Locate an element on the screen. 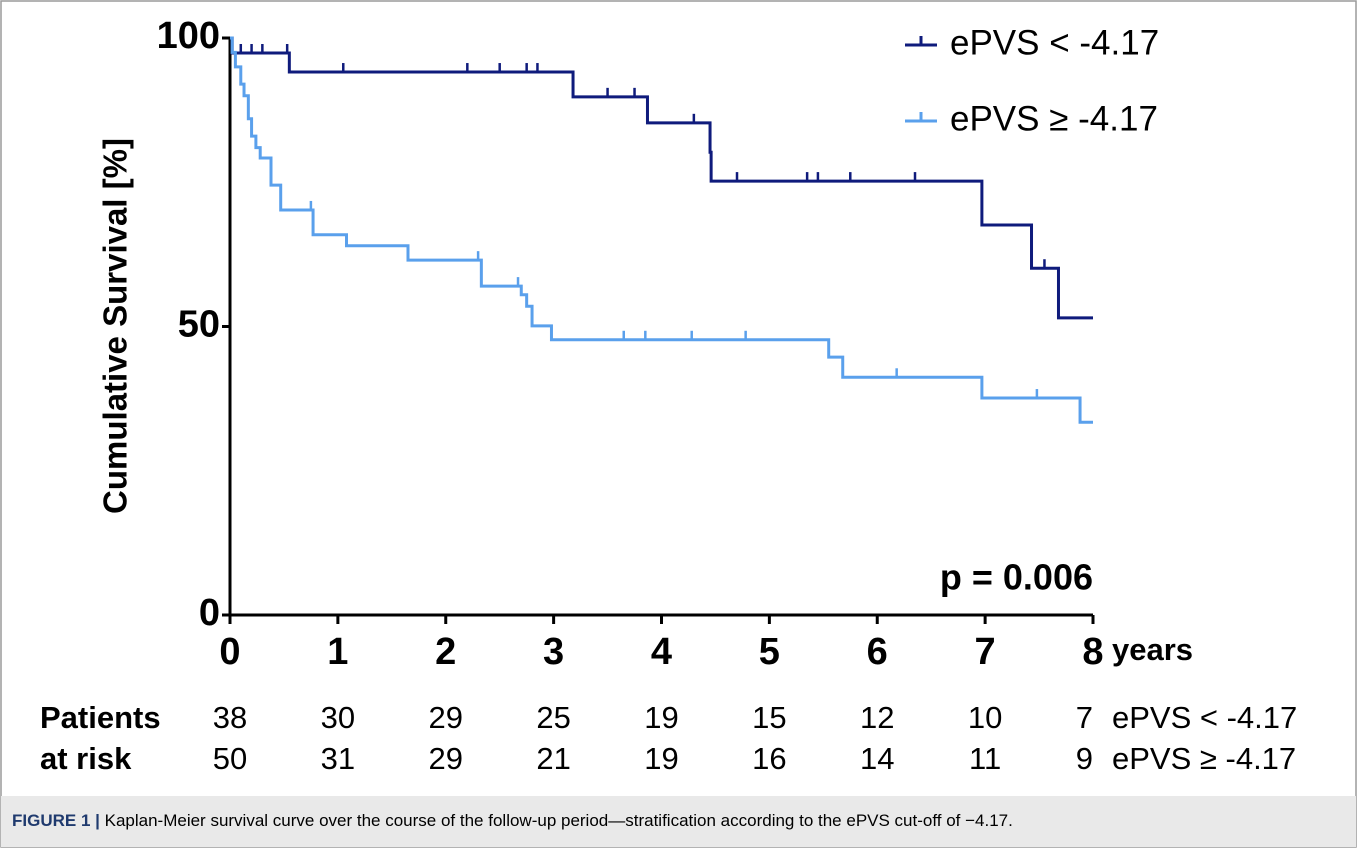  x-unit-label: years is located at coordinates (1152, 649).